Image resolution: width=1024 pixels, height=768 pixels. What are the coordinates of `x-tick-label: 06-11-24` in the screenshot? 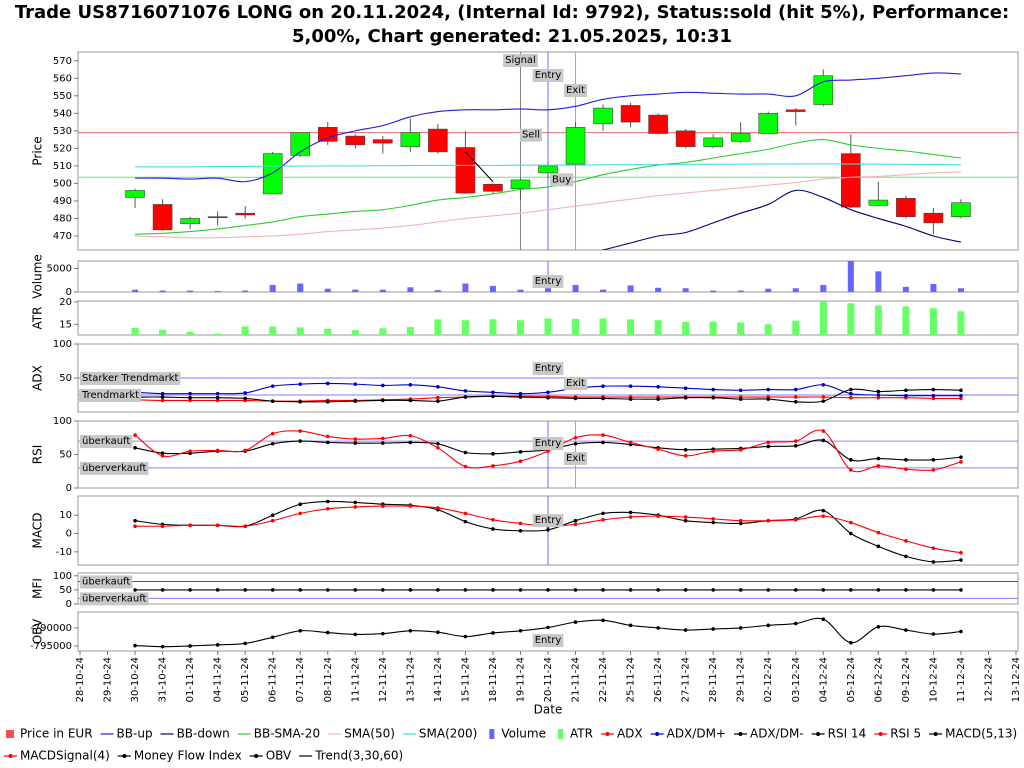 It's located at (273, 679).